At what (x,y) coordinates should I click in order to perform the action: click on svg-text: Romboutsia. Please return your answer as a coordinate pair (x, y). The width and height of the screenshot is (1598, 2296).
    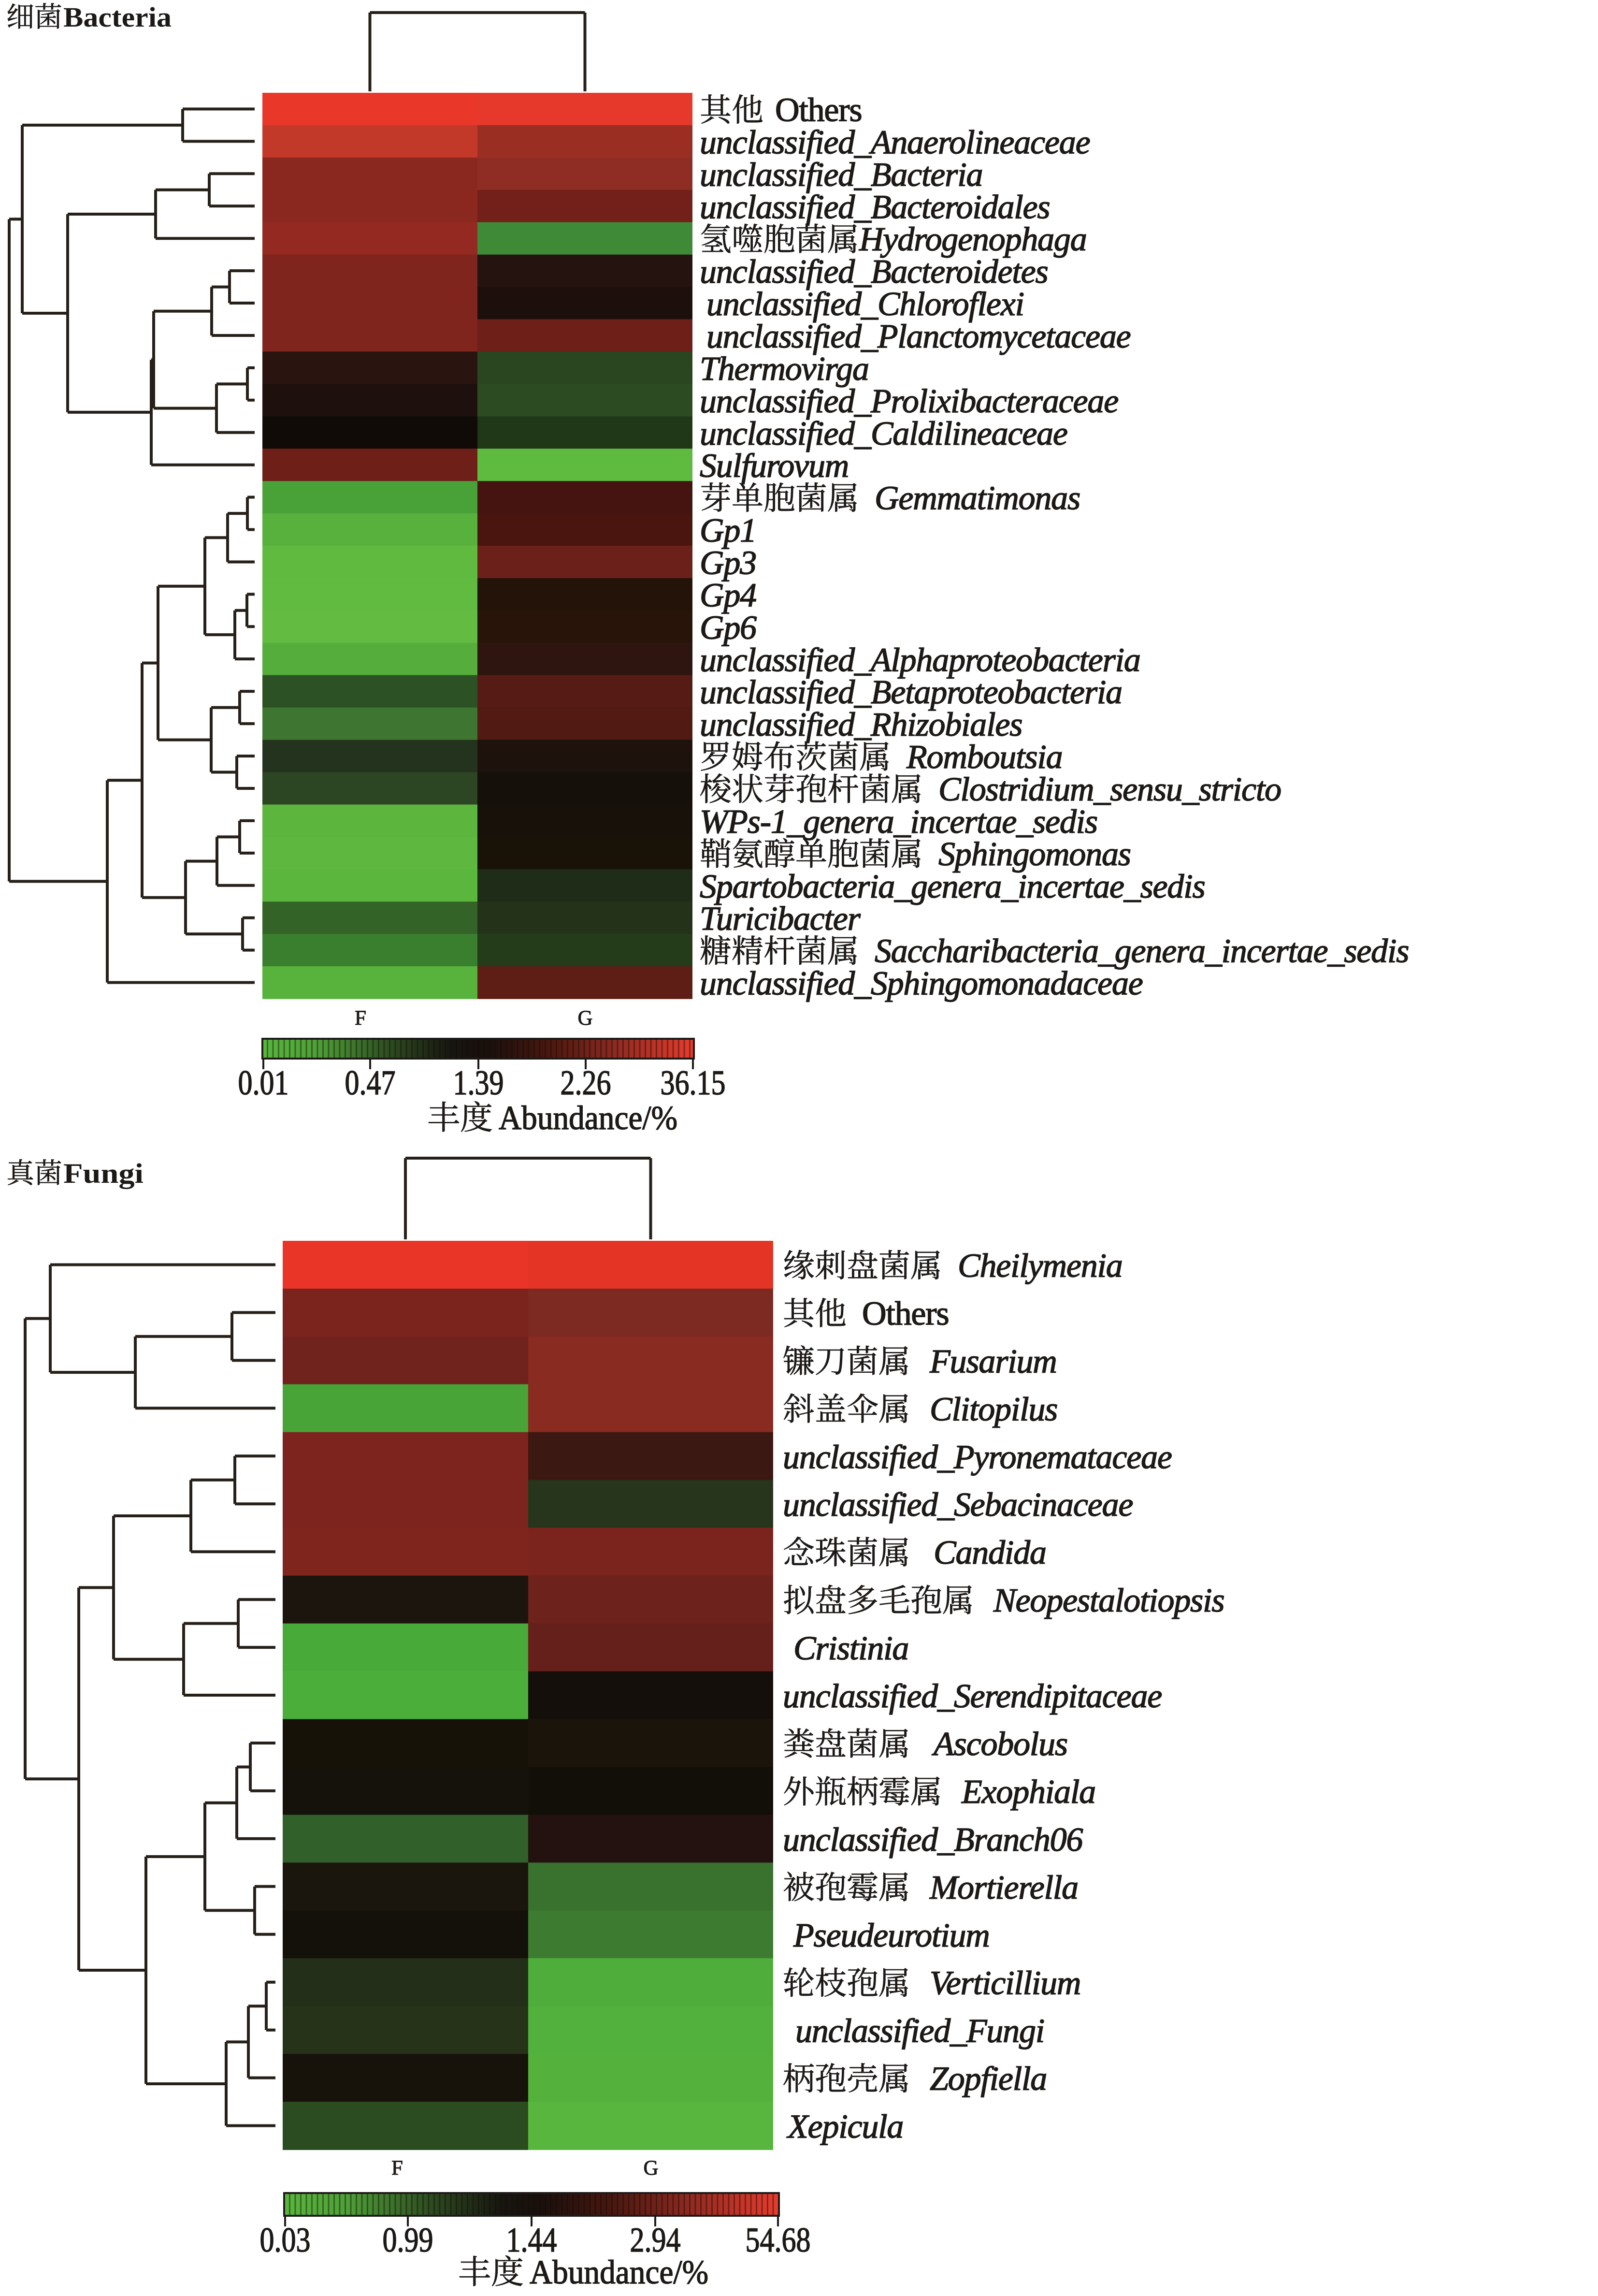
    Looking at the image, I should click on (984, 757).